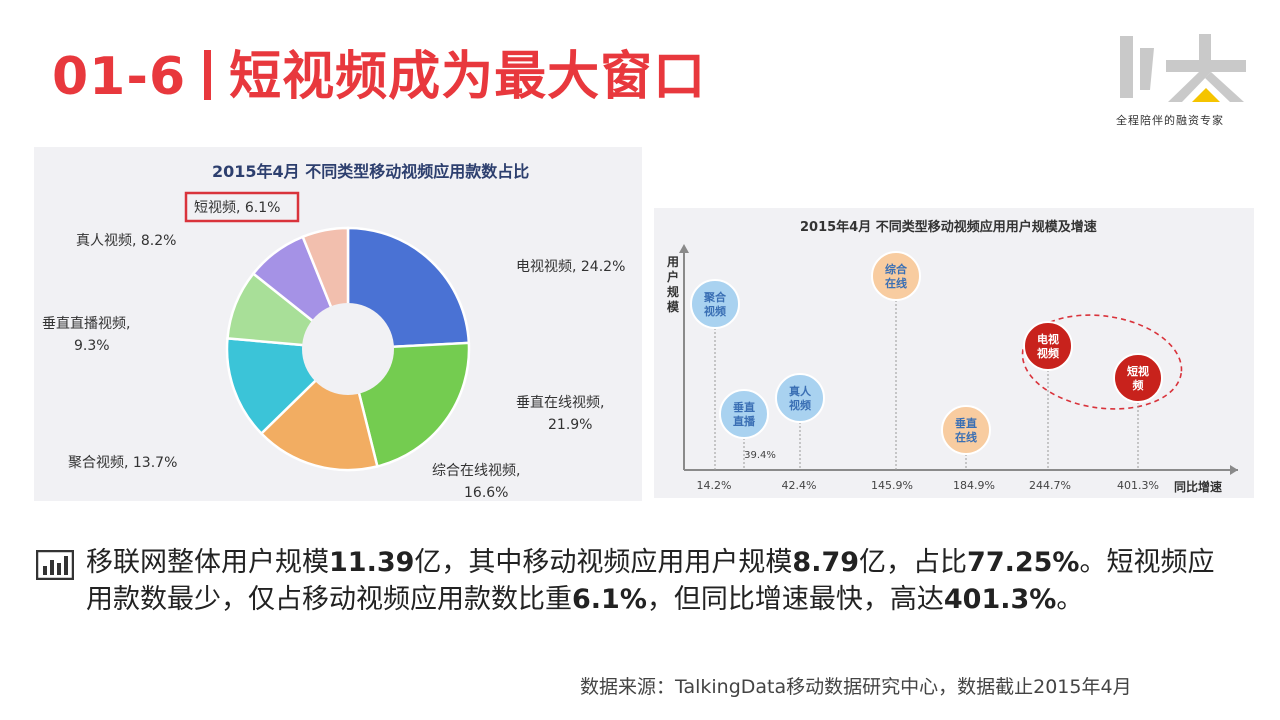 This screenshot has height=720, width=1280. Describe the element at coordinates (856, 687) in the screenshot. I see `data-source-note: 数据来源：TalkingData移动数据研究中心，数据截止2015年4月` at that location.